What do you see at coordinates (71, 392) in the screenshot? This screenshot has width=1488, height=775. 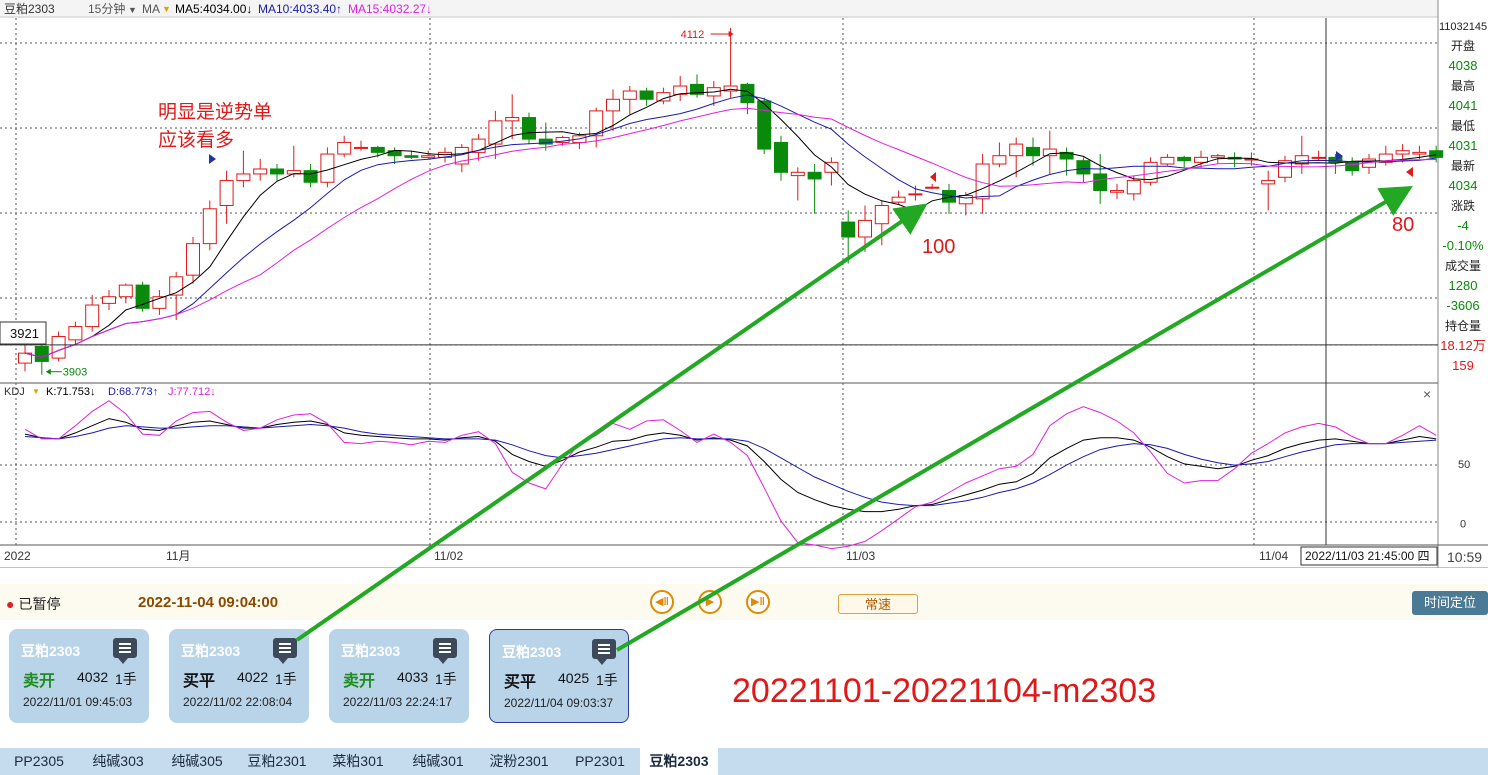 I see `kdj-k-label: K:71.753↓` at bounding box center [71, 392].